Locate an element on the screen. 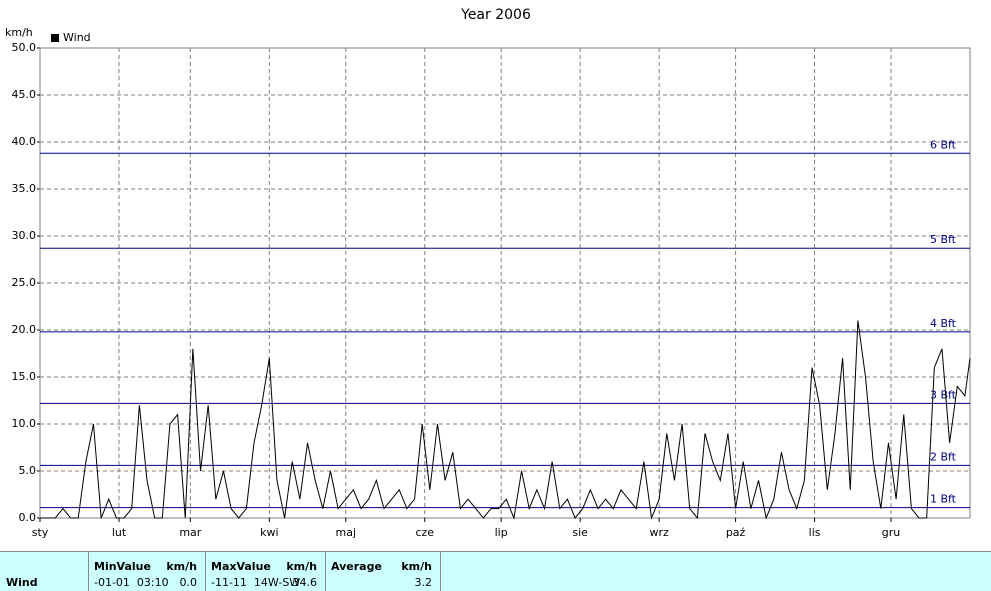 This screenshot has width=991, height=591. x-tick-label: kwi is located at coordinates (269, 532).